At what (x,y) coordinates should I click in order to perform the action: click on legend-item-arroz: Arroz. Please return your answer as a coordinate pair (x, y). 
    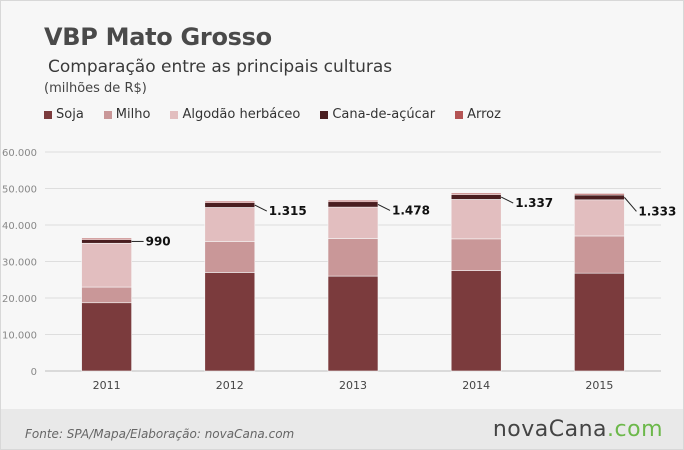
    Looking at the image, I should click on (478, 114).